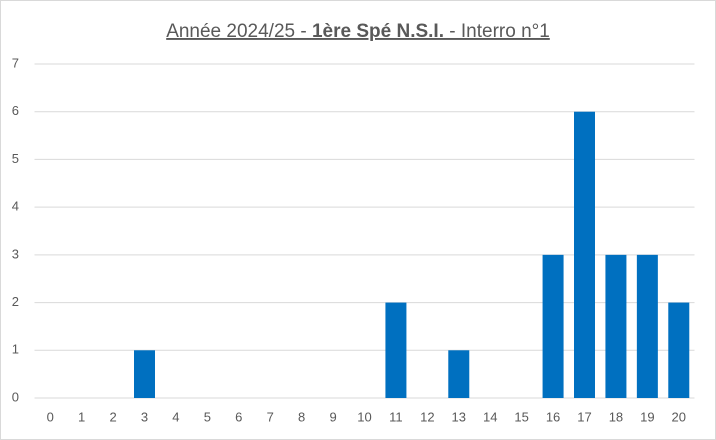 The width and height of the screenshot is (716, 440). I want to click on x-tick-label: 13, so click(459, 416).